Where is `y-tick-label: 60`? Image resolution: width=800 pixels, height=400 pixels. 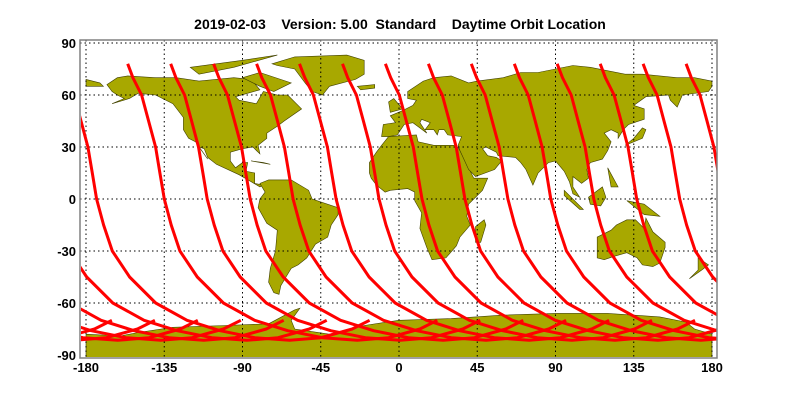
y-tick-label: 60 is located at coordinates (69, 95).